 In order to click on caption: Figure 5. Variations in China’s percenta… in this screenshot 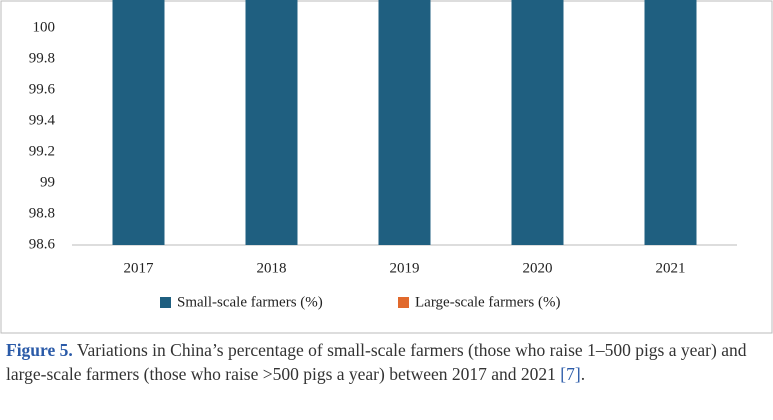, I will do `click(387, 362)`.